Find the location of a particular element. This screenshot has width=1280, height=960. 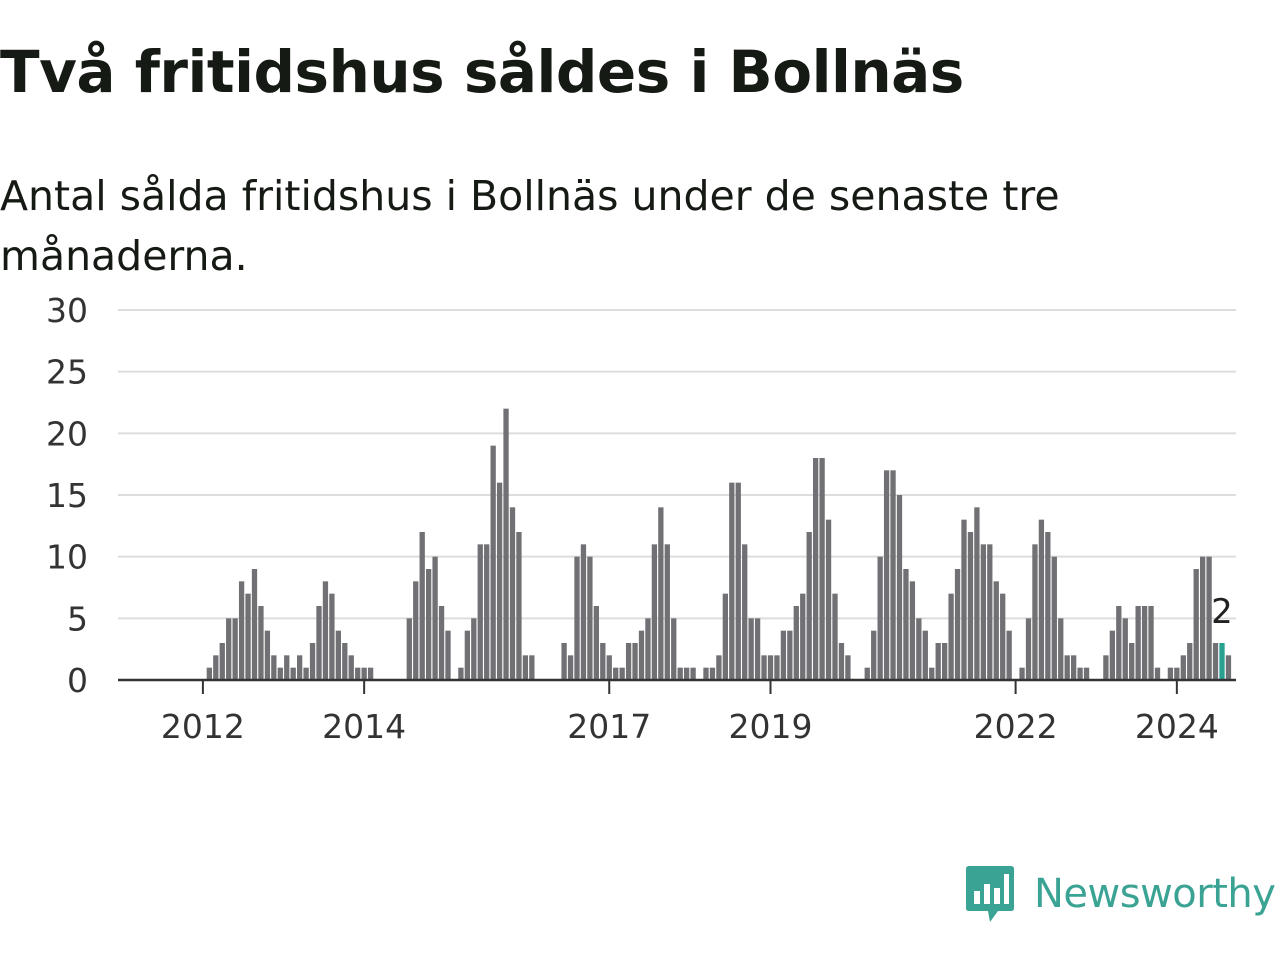

y-tick-label: 10 is located at coordinates (67, 557).